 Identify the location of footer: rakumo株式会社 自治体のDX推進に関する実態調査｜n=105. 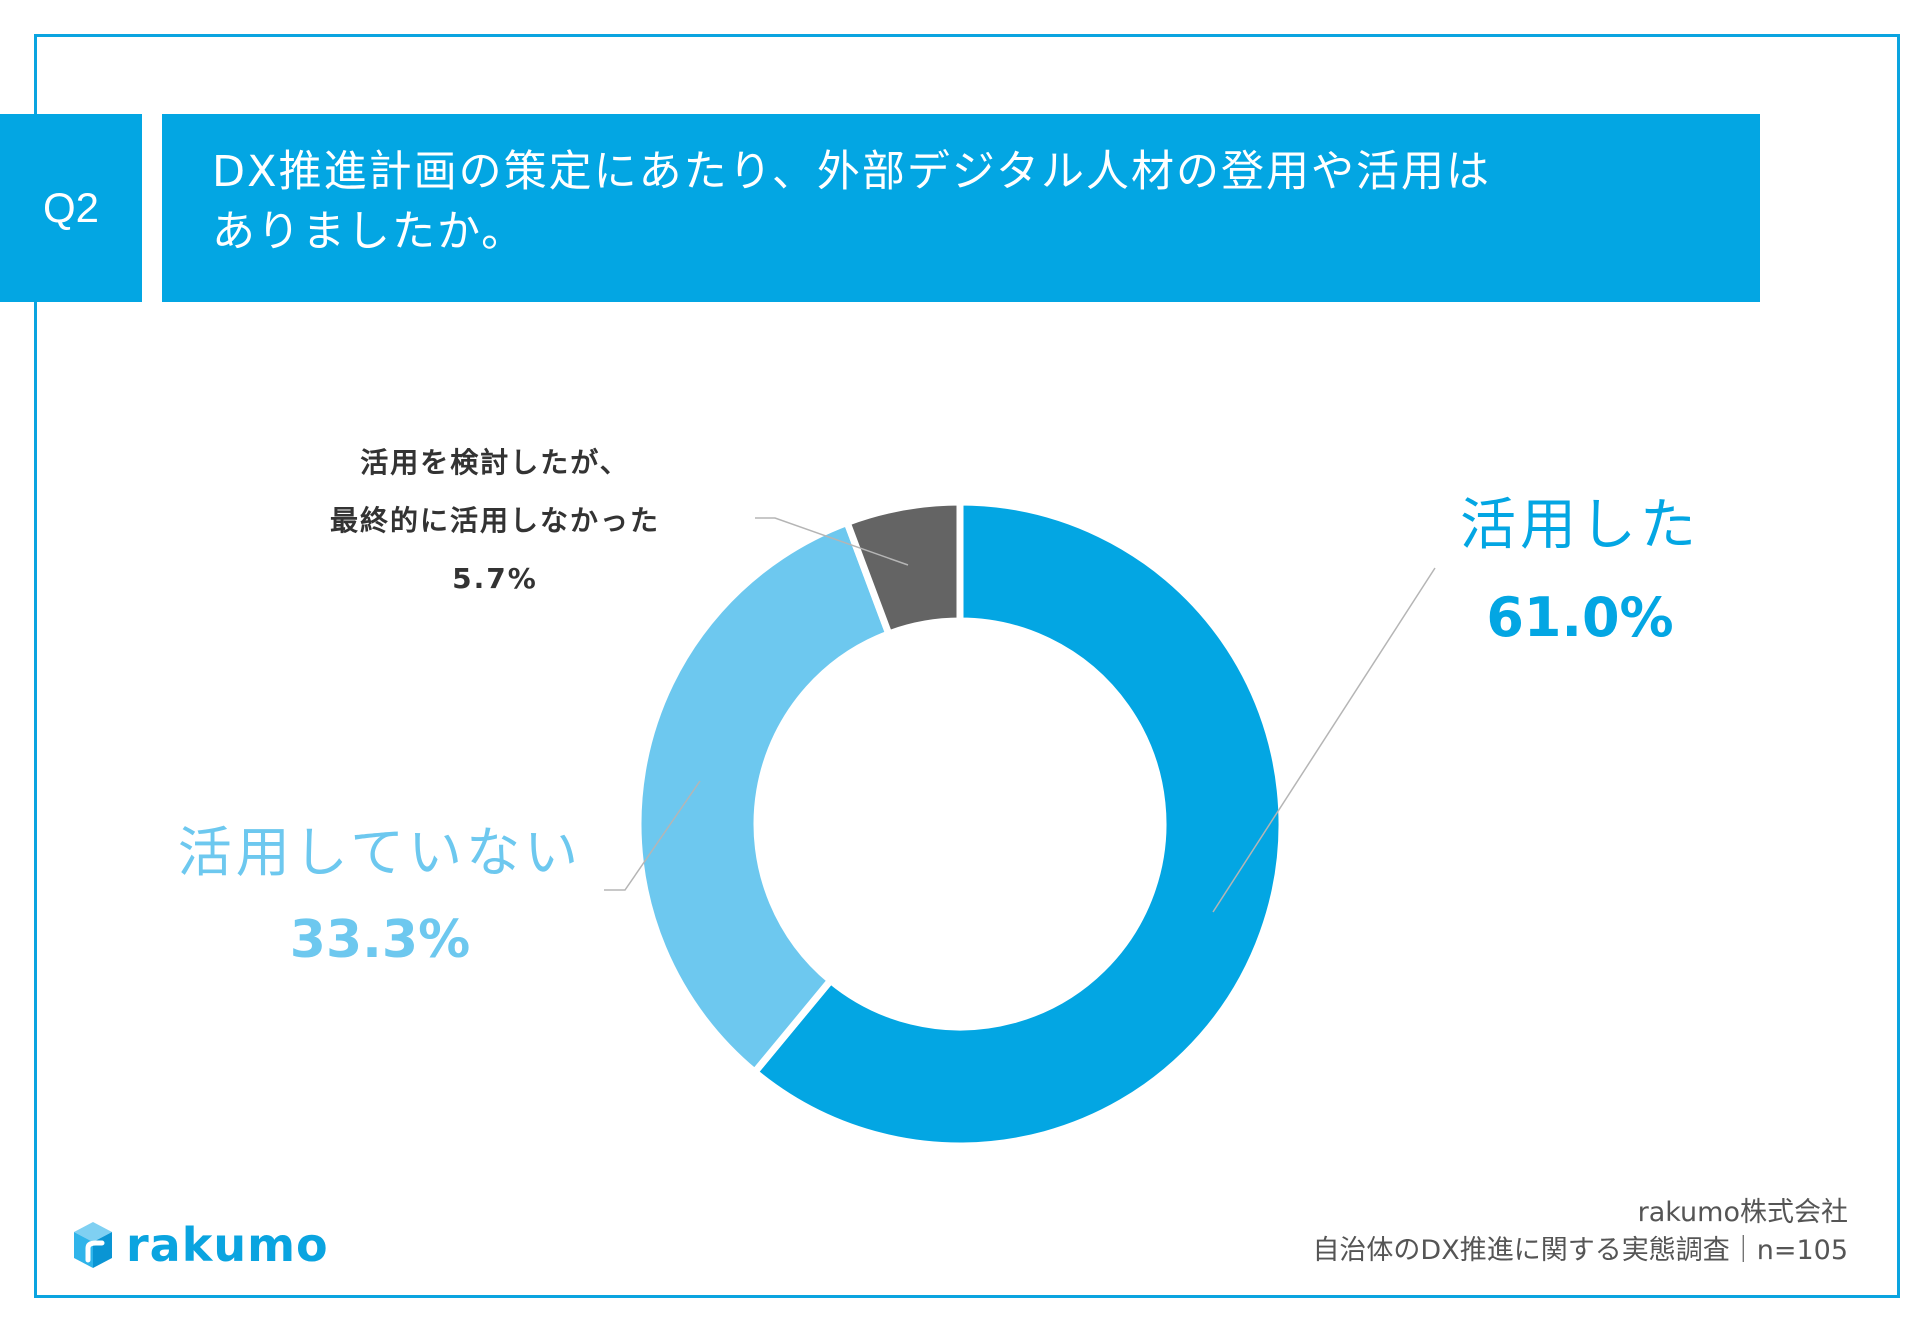
(1580, 1232).